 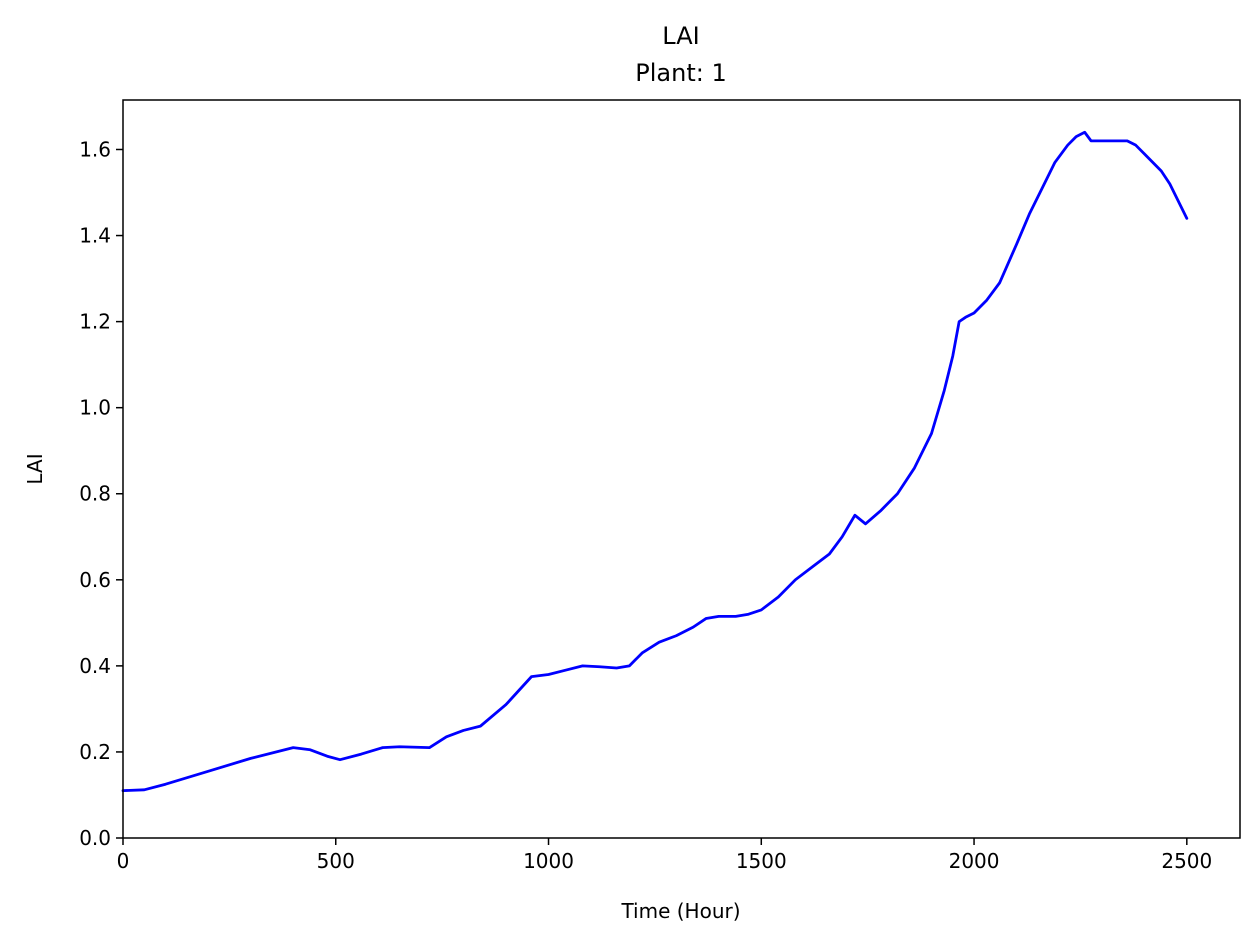 What do you see at coordinates (761, 861) in the screenshot?
I see `x-tick-label: 1500` at bounding box center [761, 861].